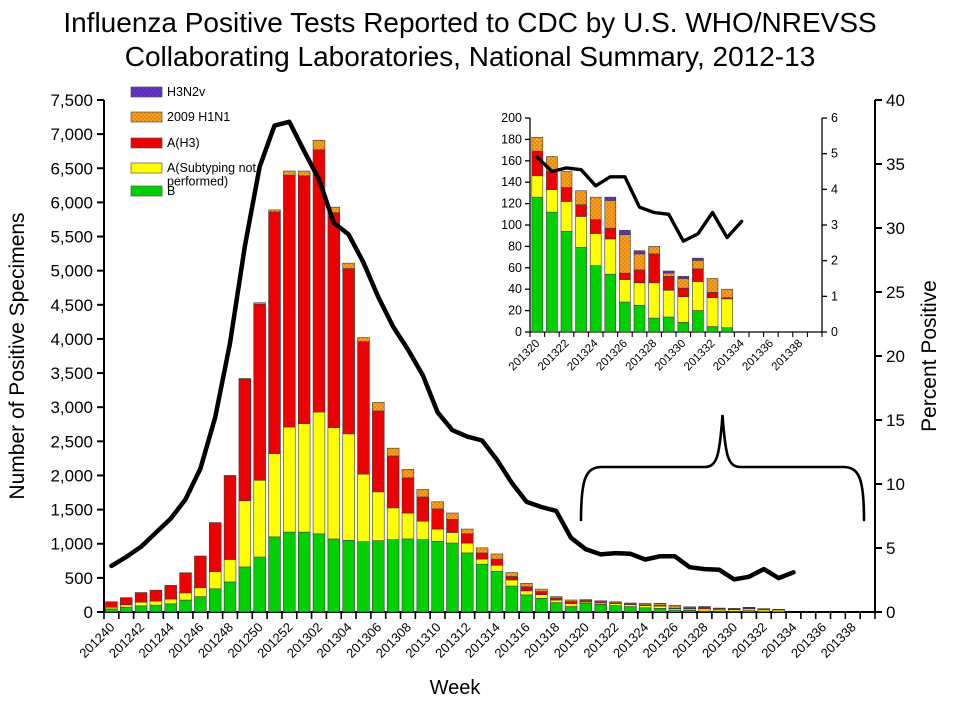 The image size is (960, 720). What do you see at coordinates (671, 356) in the screenshot?
I see `inset-x-tick-label: 201330` at bounding box center [671, 356].